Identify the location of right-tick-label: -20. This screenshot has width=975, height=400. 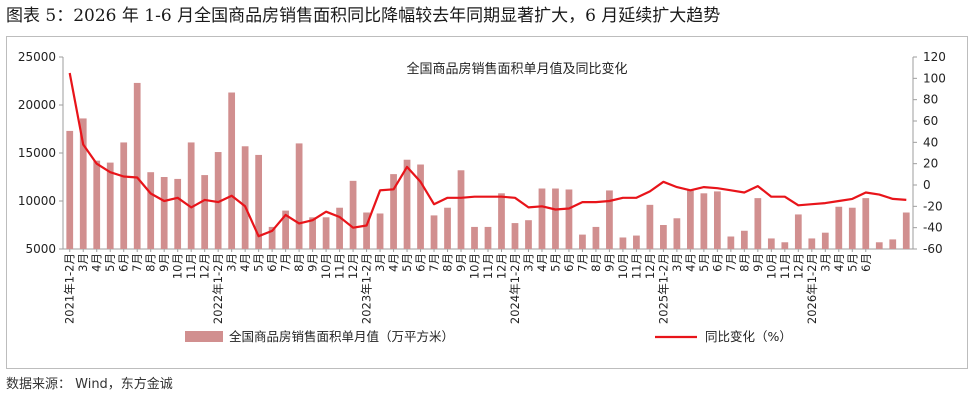
(933, 206).